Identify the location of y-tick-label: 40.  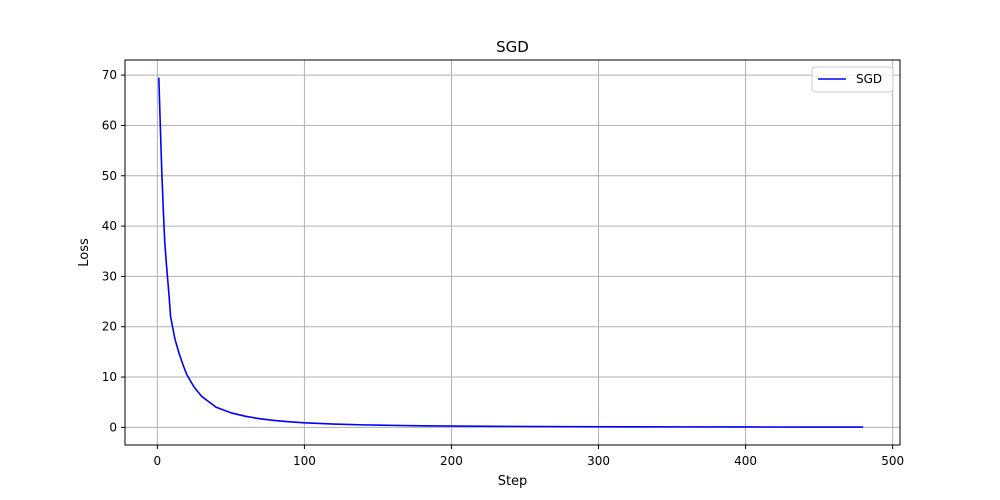
(109, 226).